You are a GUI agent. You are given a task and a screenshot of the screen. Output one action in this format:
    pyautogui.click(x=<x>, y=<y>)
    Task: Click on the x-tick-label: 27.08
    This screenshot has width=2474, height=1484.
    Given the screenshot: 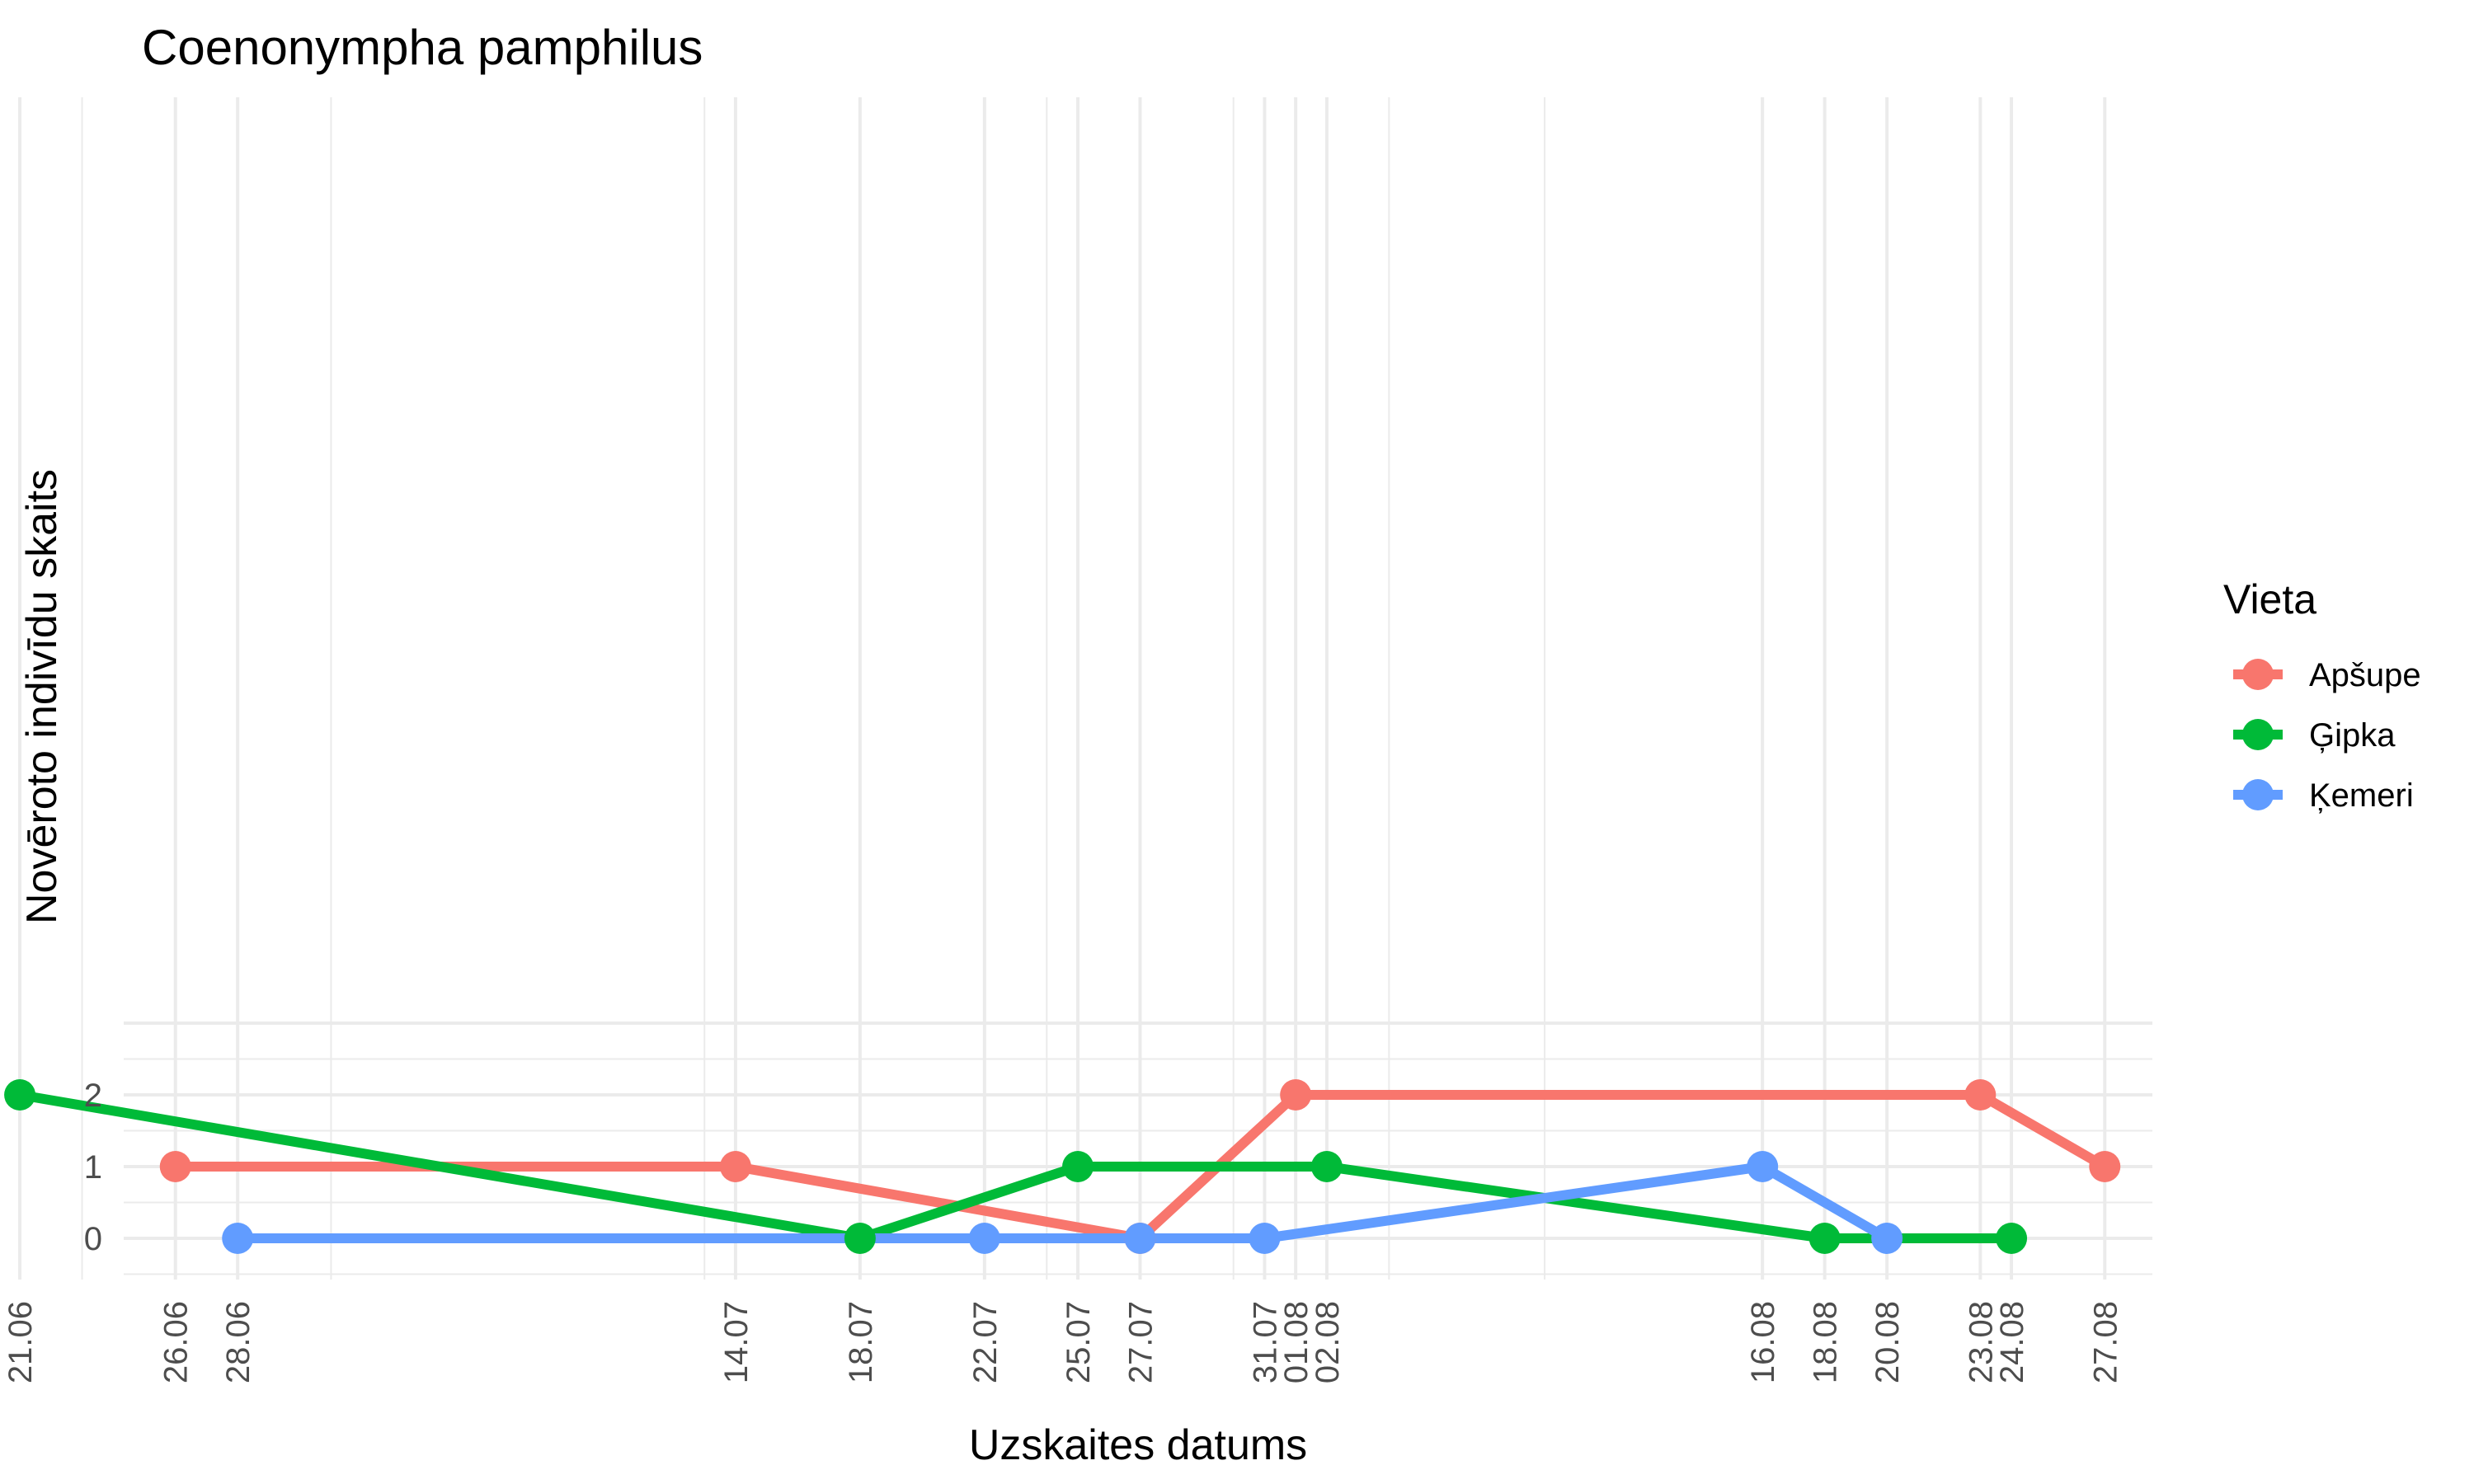 What is the action you would take?
    pyautogui.click(x=2105, y=1342)
    